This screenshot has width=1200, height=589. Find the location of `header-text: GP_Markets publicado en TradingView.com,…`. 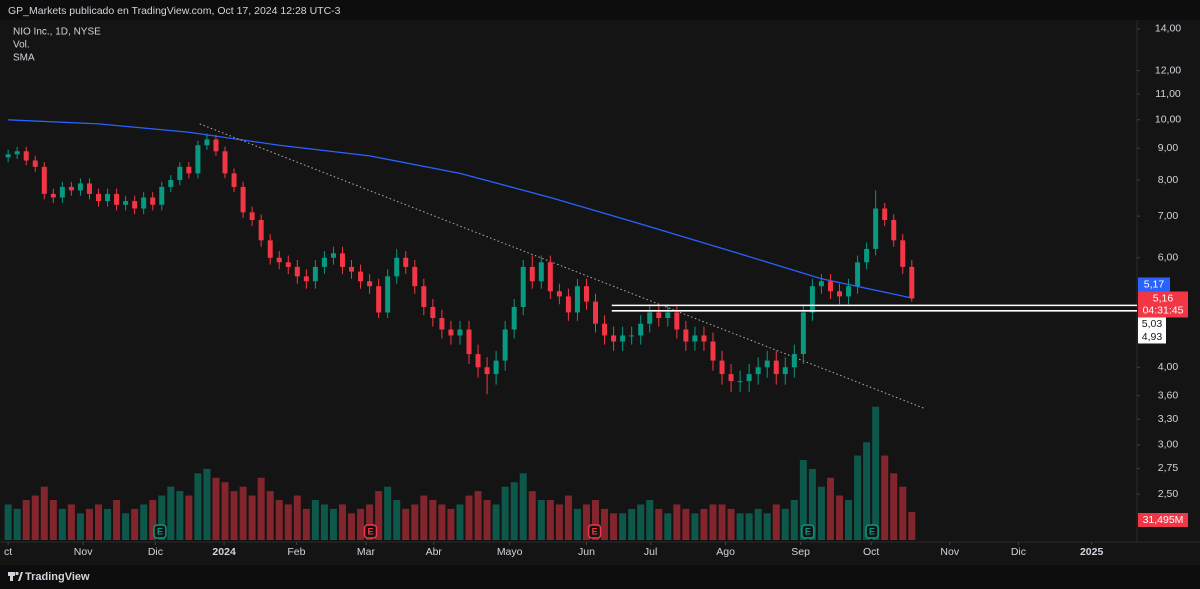

header-text: GP_Markets publicado en TradingView.com,… is located at coordinates (174, 11).